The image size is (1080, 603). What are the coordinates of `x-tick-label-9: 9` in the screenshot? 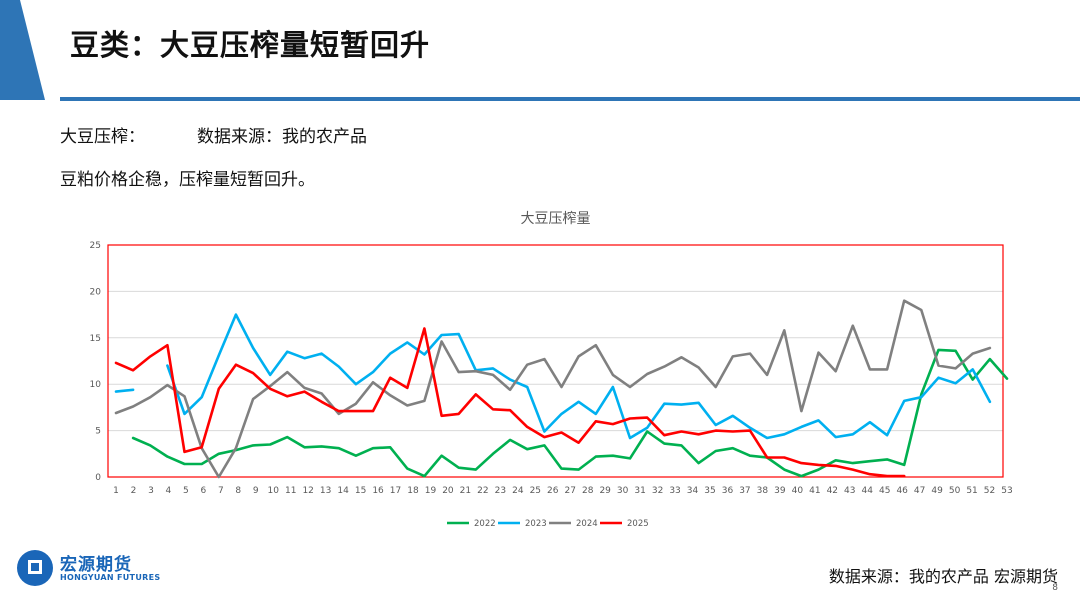 It's located at (256, 491).